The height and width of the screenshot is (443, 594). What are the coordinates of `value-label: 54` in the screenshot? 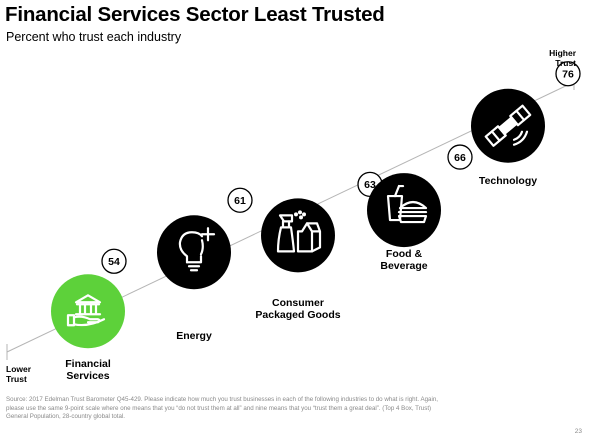 It's located at (114, 262).